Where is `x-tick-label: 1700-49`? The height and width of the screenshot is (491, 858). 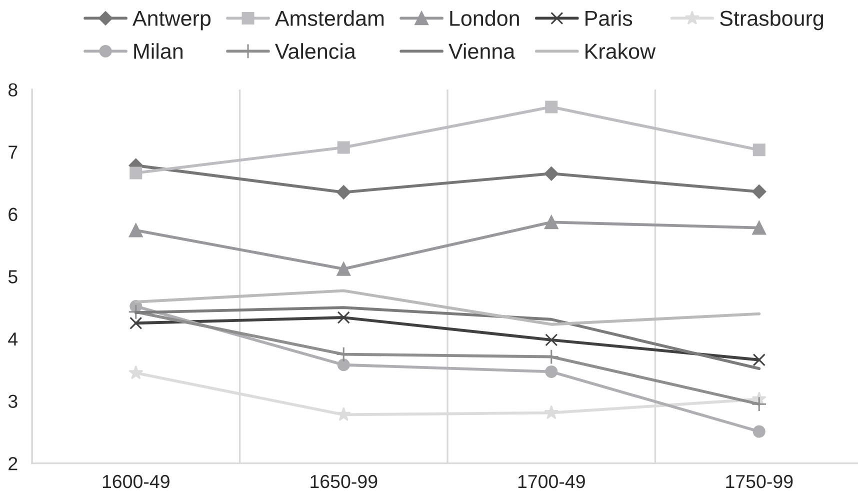
x-tick-label: 1700-49 is located at coordinates (551, 481).